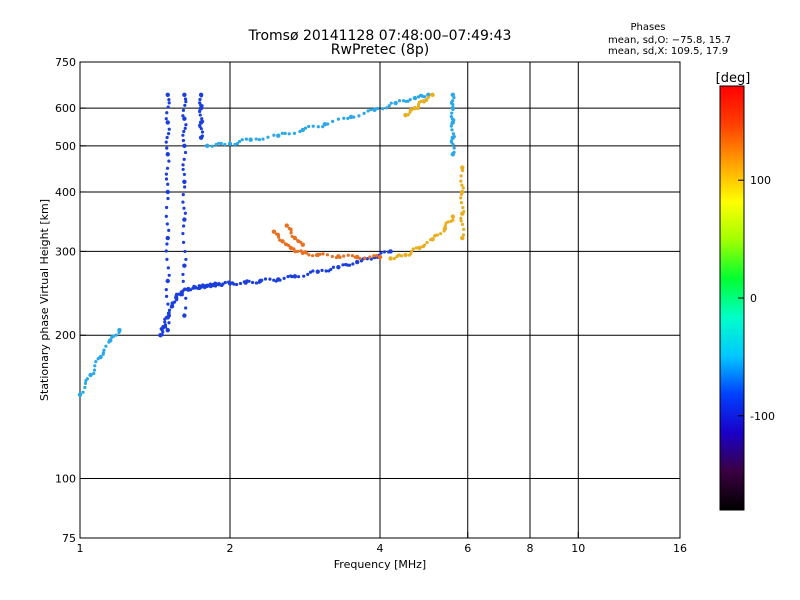  What do you see at coordinates (70, 300) in the screenshot?
I see `y-axis: 75 100 200 300 400 500 600 750` at bounding box center [70, 300].